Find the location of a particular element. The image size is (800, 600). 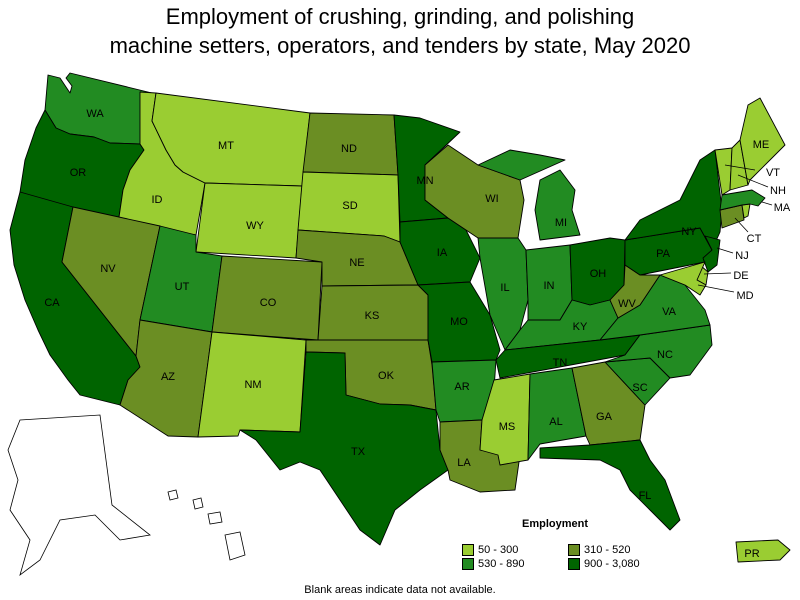

legend-title: Employment is located at coordinates (555, 524).